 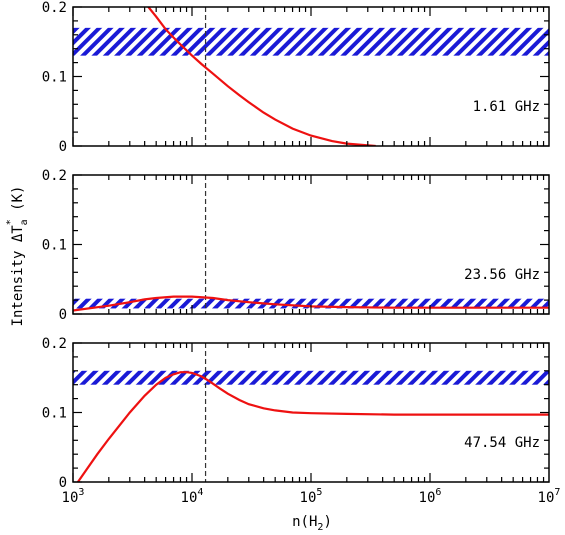 What do you see at coordinates (311, 496) in the screenshot?
I see `x-tick-label: 10⁵` at bounding box center [311, 496].